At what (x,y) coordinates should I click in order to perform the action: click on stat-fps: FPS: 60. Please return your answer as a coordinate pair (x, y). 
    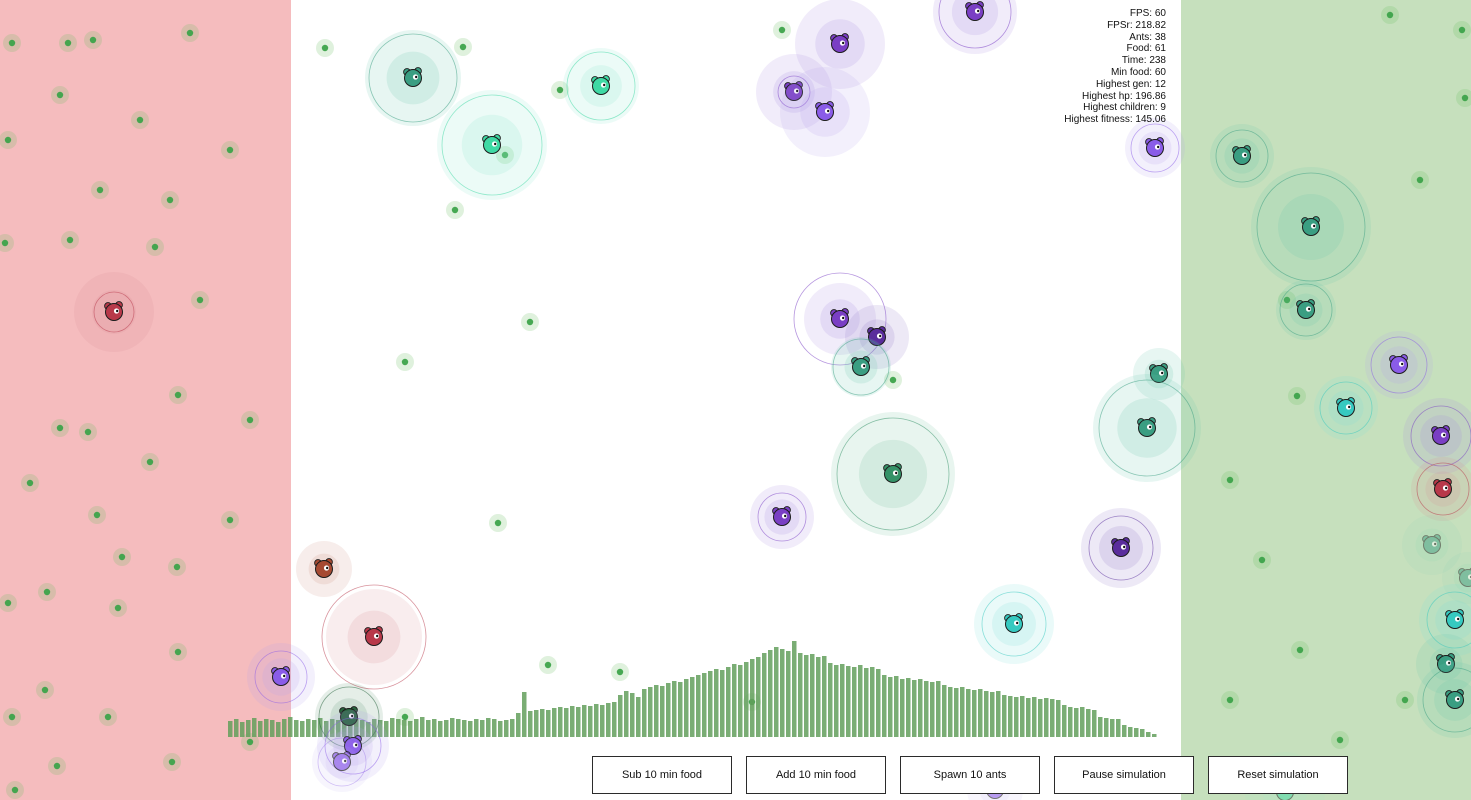
    Looking at the image, I should click on (1147, 13).